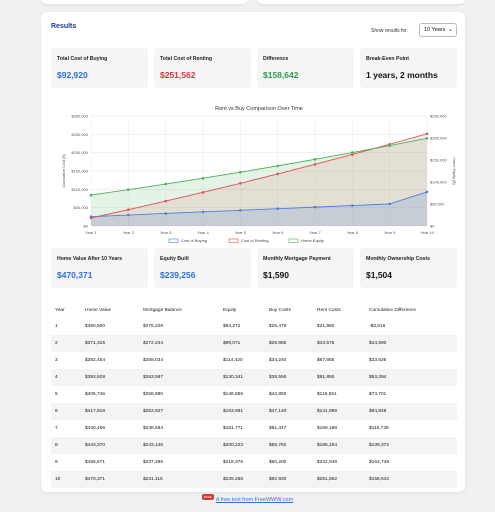 This screenshot has width=495, height=512. I want to click on column-header: Cumulative Difference, so click(393, 310).